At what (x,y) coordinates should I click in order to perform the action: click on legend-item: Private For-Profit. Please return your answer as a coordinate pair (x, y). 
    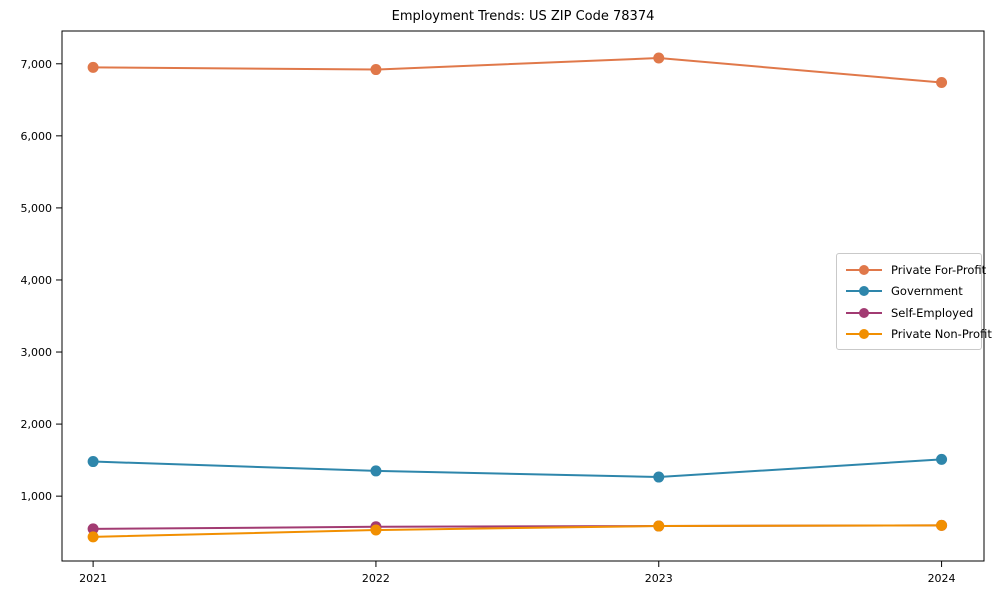
    Looking at the image, I should click on (916, 270).